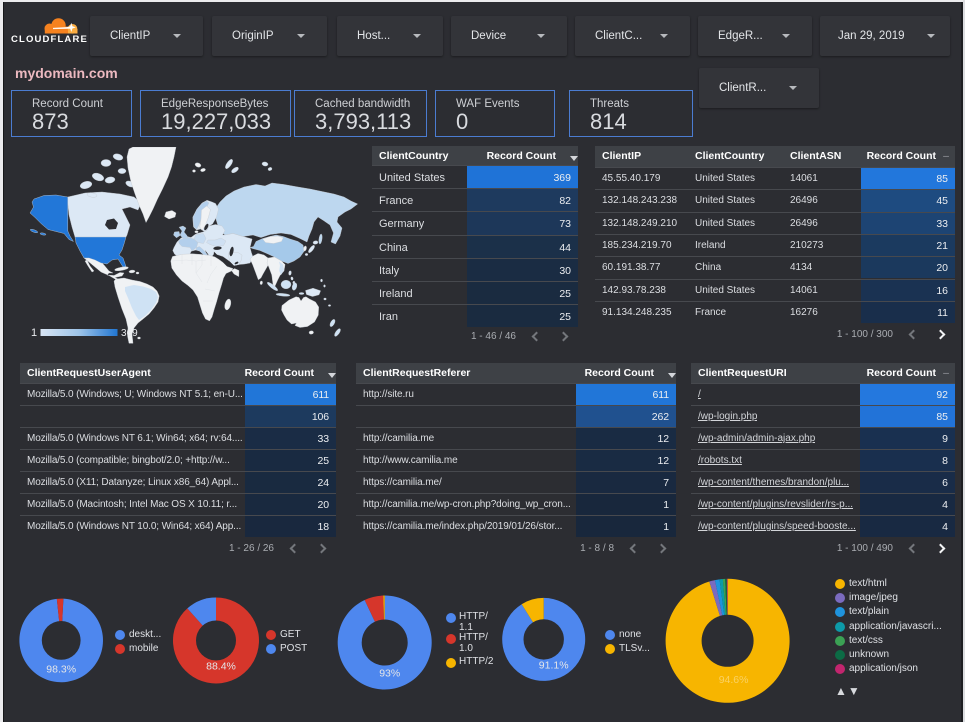 This screenshot has width=965, height=722. I want to click on svg-text: 91.1%, so click(554, 665).